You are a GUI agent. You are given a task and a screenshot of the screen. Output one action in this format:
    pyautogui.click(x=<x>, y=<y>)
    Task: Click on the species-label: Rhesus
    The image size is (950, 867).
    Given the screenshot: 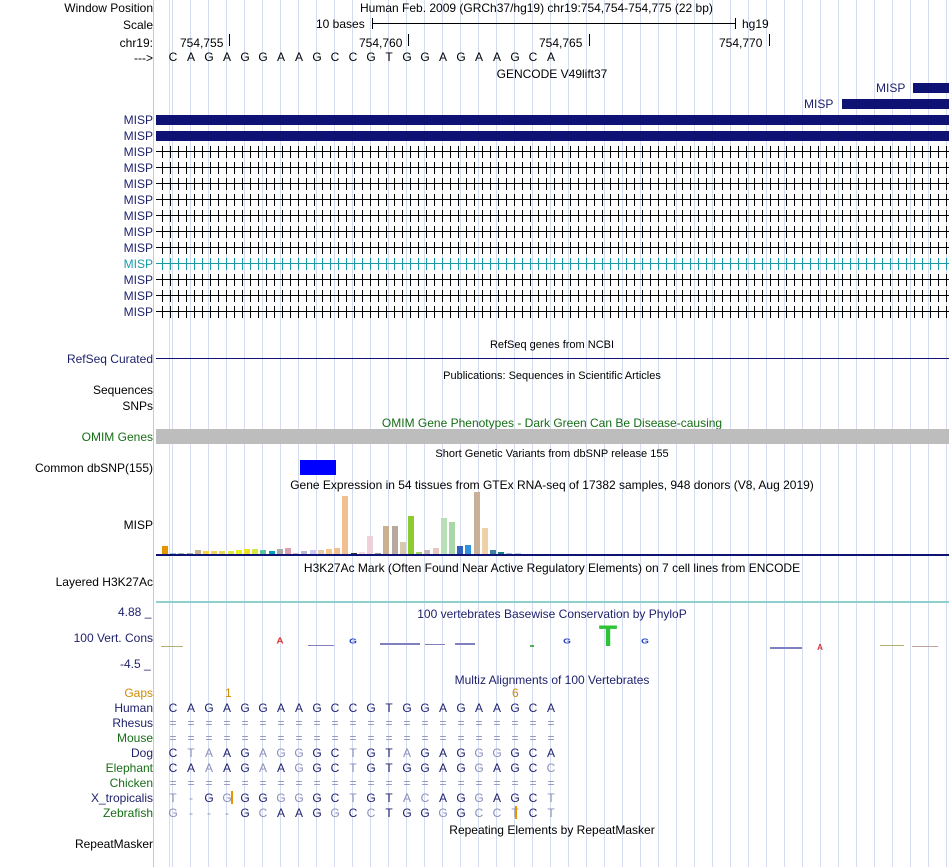 What is the action you would take?
    pyautogui.click(x=132, y=723)
    